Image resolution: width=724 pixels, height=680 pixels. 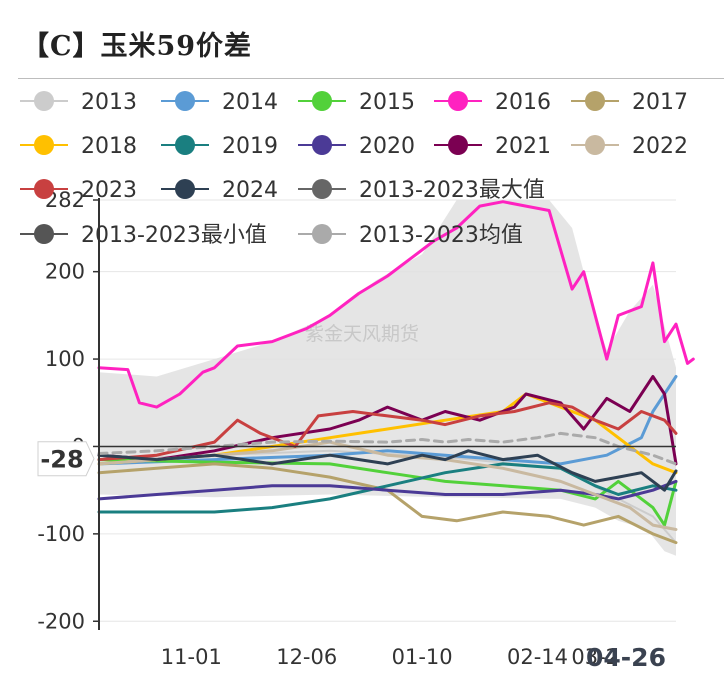 What do you see at coordinates (61, 460) in the screenshot?
I see `current-value-label: -28` at bounding box center [61, 460].